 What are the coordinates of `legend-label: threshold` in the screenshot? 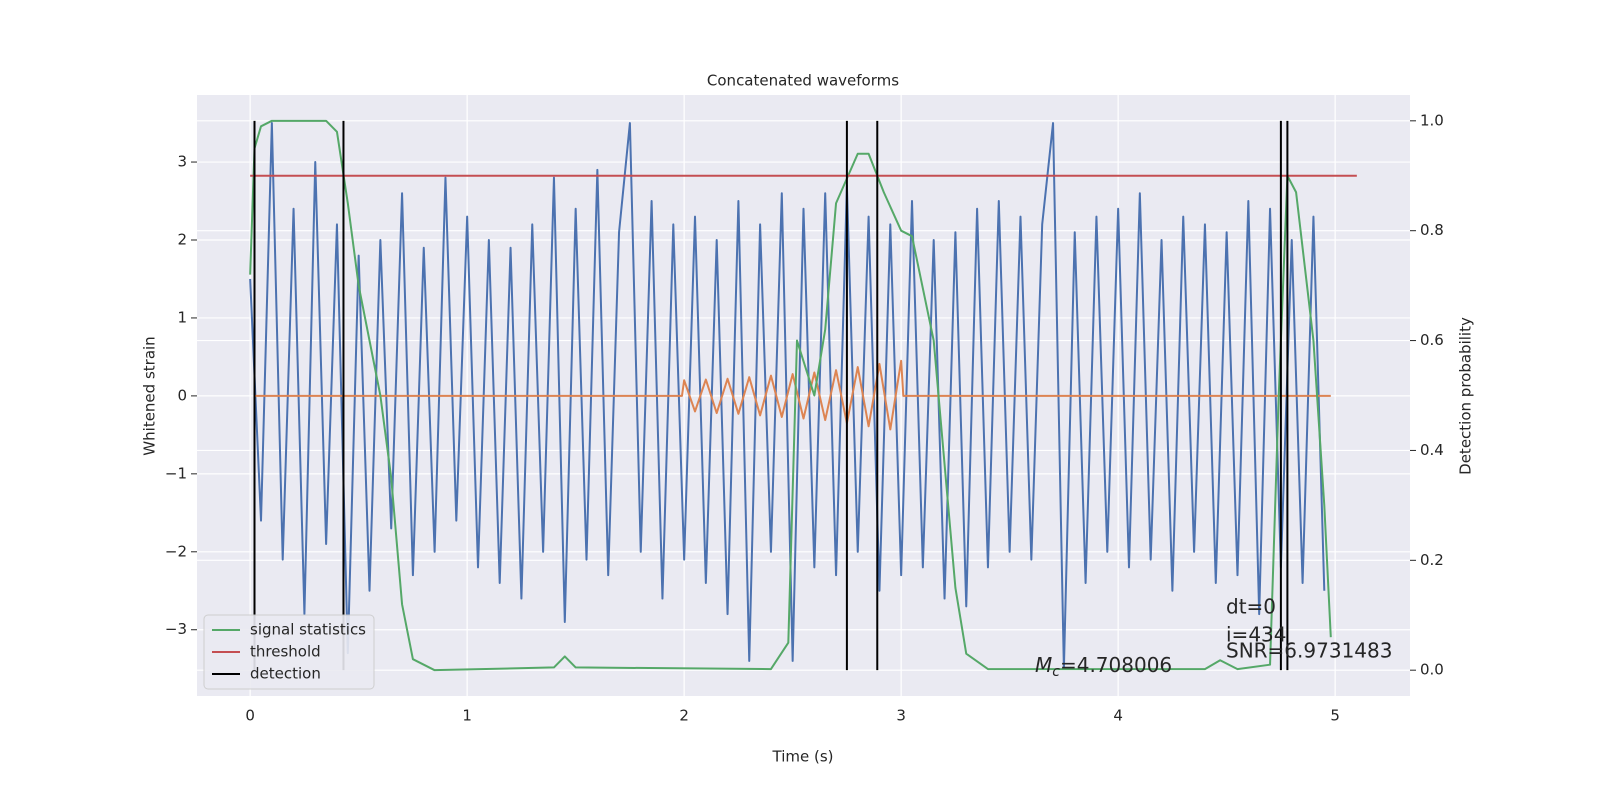 It's located at (285, 652).